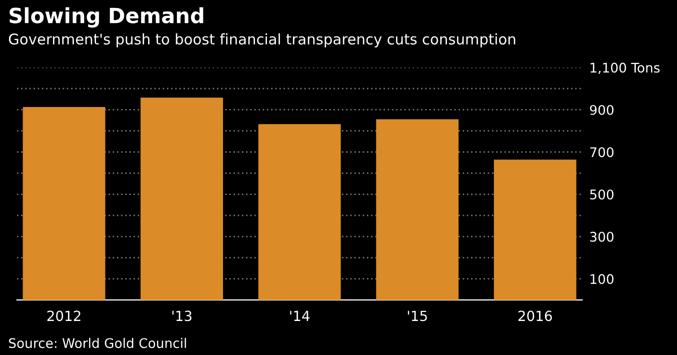 The image size is (677, 355). Describe the element at coordinates (300, 315) in the screenshot. I see `x-tick-label: '14` at that location.